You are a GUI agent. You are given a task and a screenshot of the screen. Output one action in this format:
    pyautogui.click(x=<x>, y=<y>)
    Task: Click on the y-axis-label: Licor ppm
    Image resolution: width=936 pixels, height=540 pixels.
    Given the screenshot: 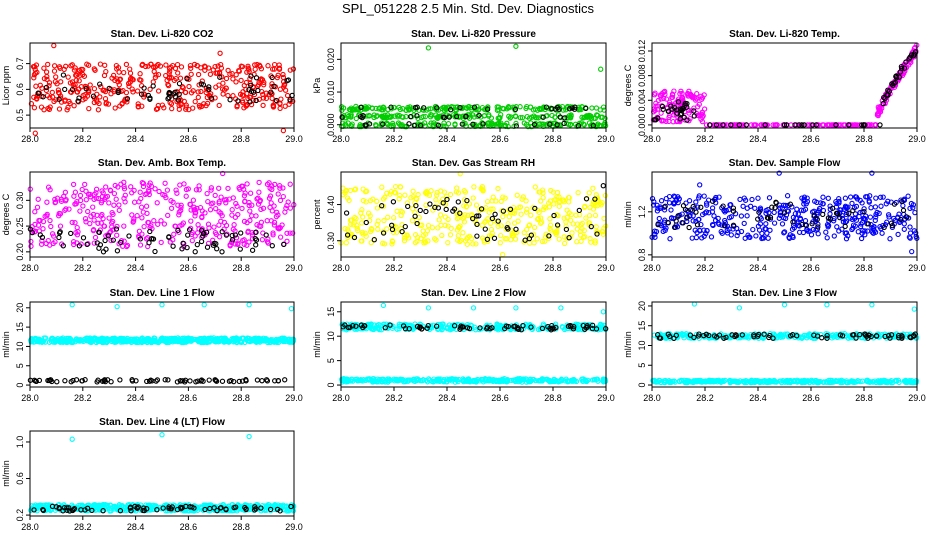 What is the action you would take?
    pyautogui.click(x=6, y=86)
    